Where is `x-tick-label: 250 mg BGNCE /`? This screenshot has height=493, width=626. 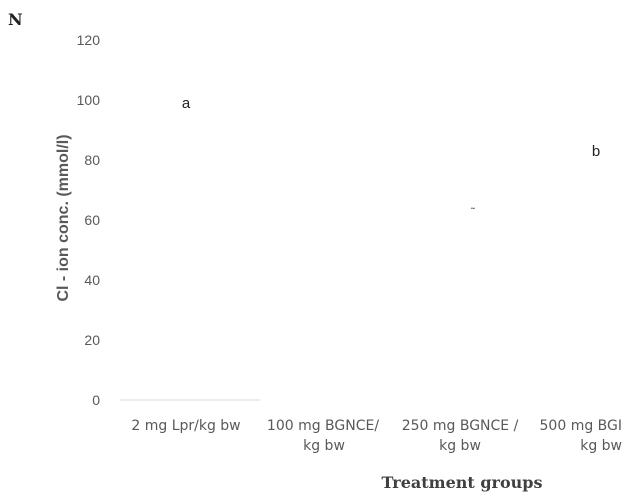 x-tick-label: 250 mg BGNCE / is located at coordinates (460, 426).